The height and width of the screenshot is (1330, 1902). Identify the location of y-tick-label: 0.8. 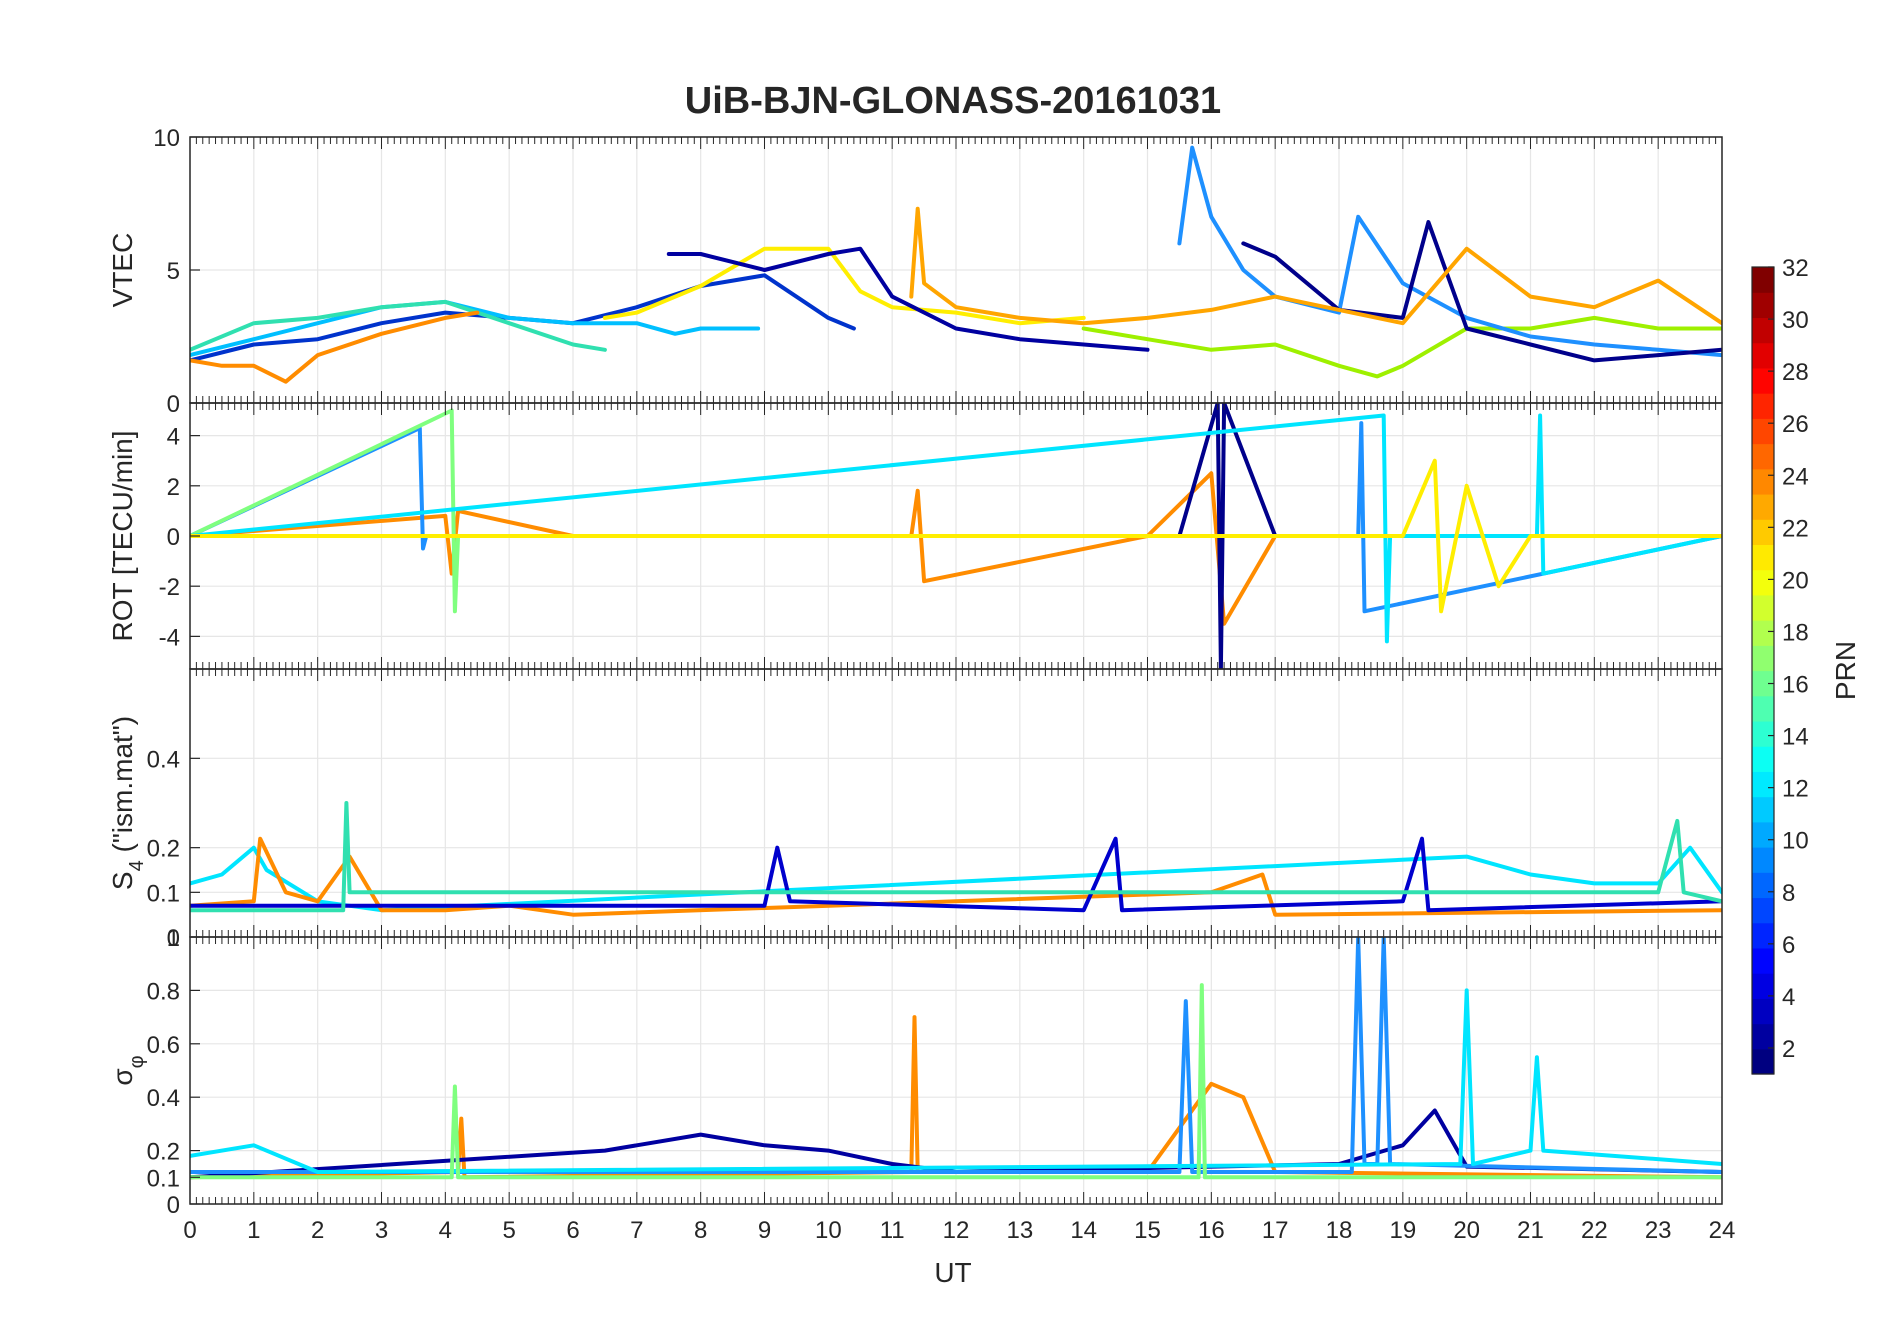
(163, 991).